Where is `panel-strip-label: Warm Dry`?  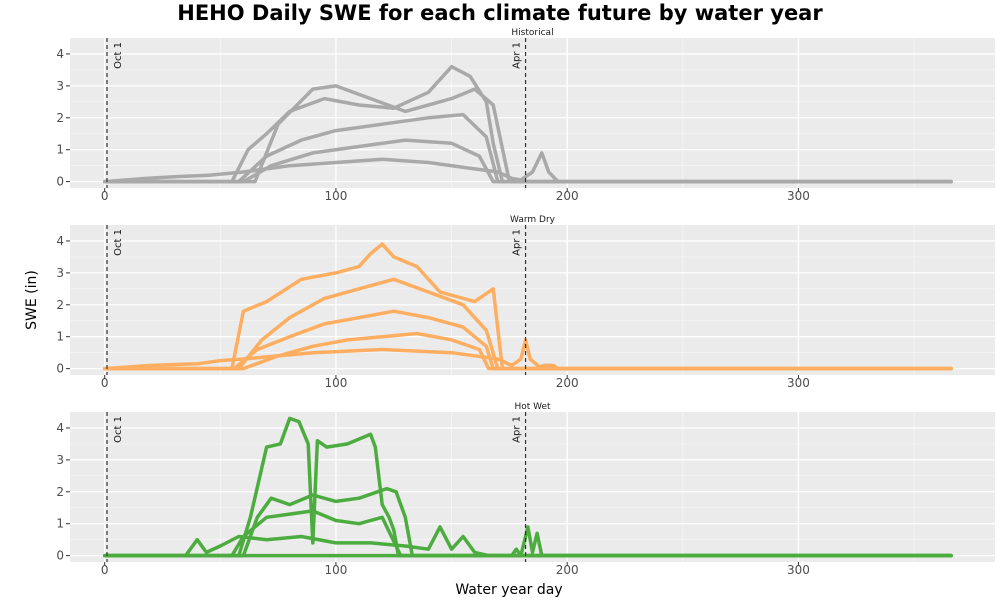 panel-strip-label: Warm Dry is located at coordinates (533, 220).